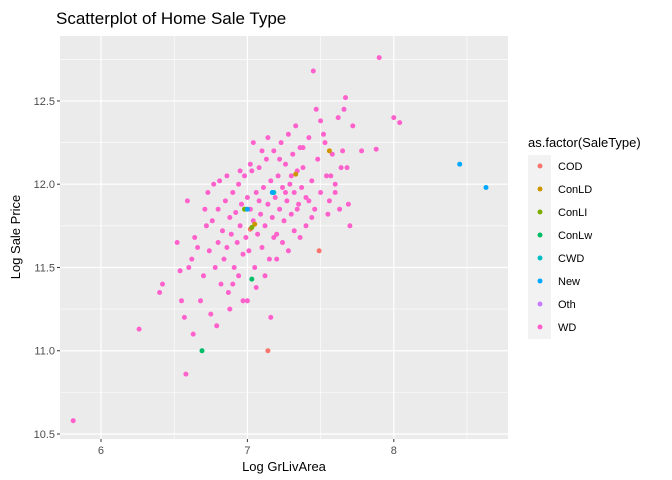 The image size is (672, 480). I want to click on legend-key-conld, so click(540, 189).